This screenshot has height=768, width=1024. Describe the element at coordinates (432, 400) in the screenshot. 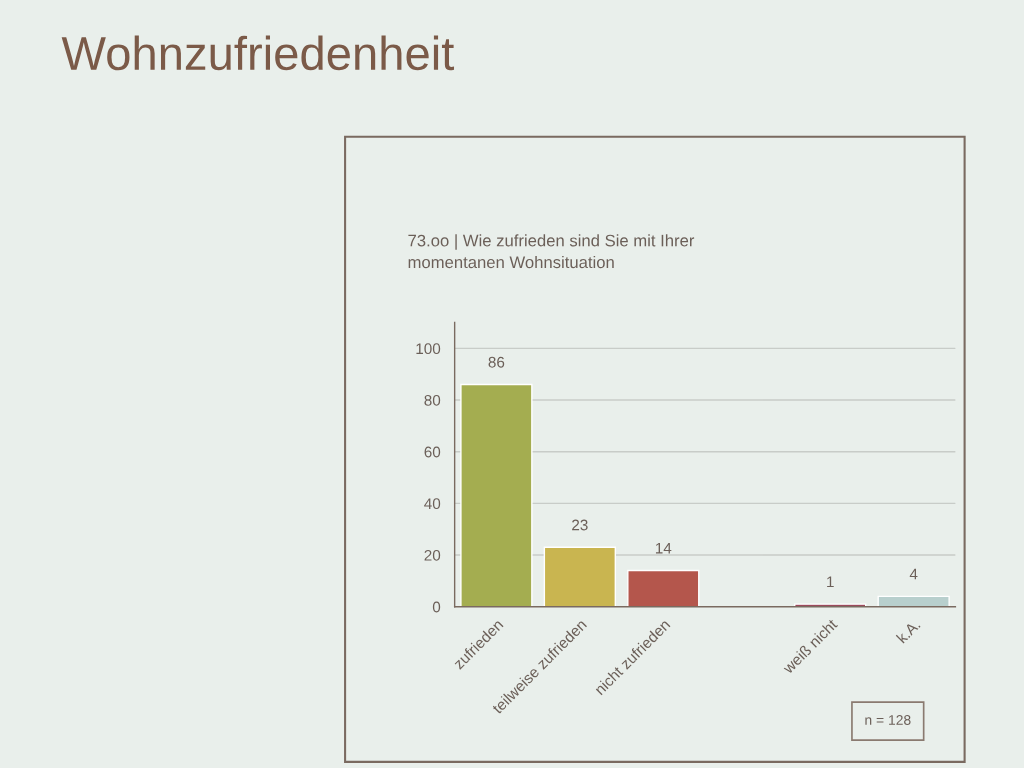

I see `y-tick-label: 80` at that location.